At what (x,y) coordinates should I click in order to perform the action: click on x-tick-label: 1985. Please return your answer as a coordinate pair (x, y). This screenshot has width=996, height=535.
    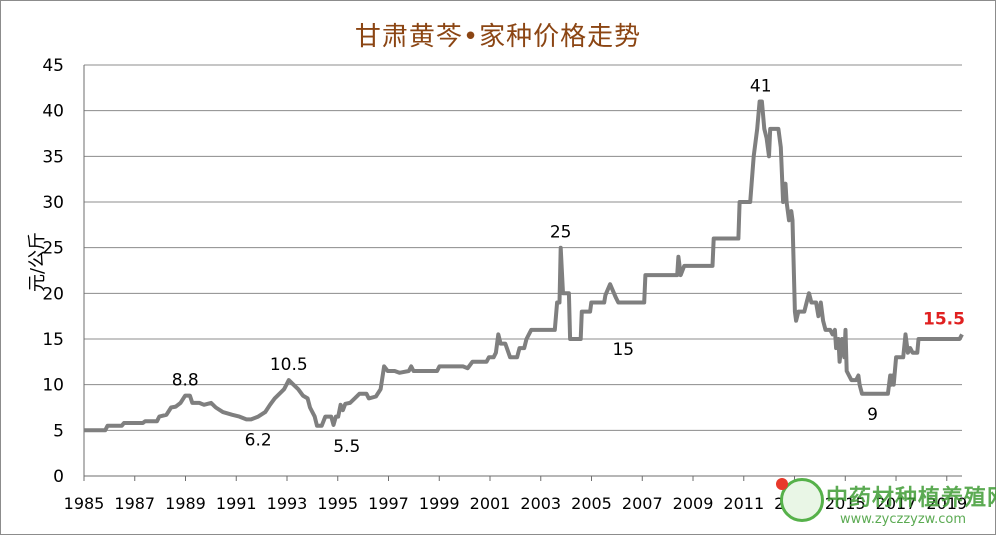
    Looking at the image, I should click on (84, 503).